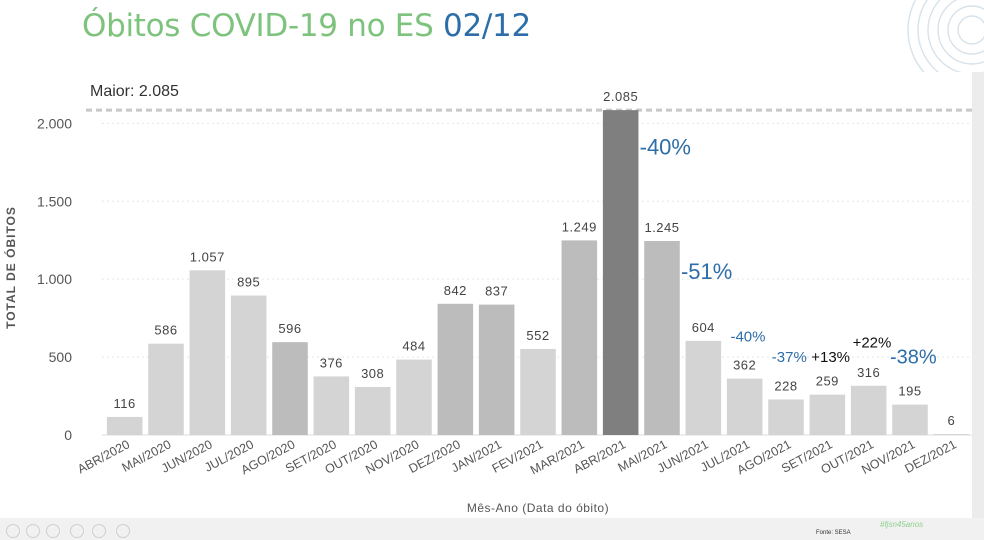  Describe the element at coordinates (455, 290) in the screenshot. I see `data-label: 842` at that location.